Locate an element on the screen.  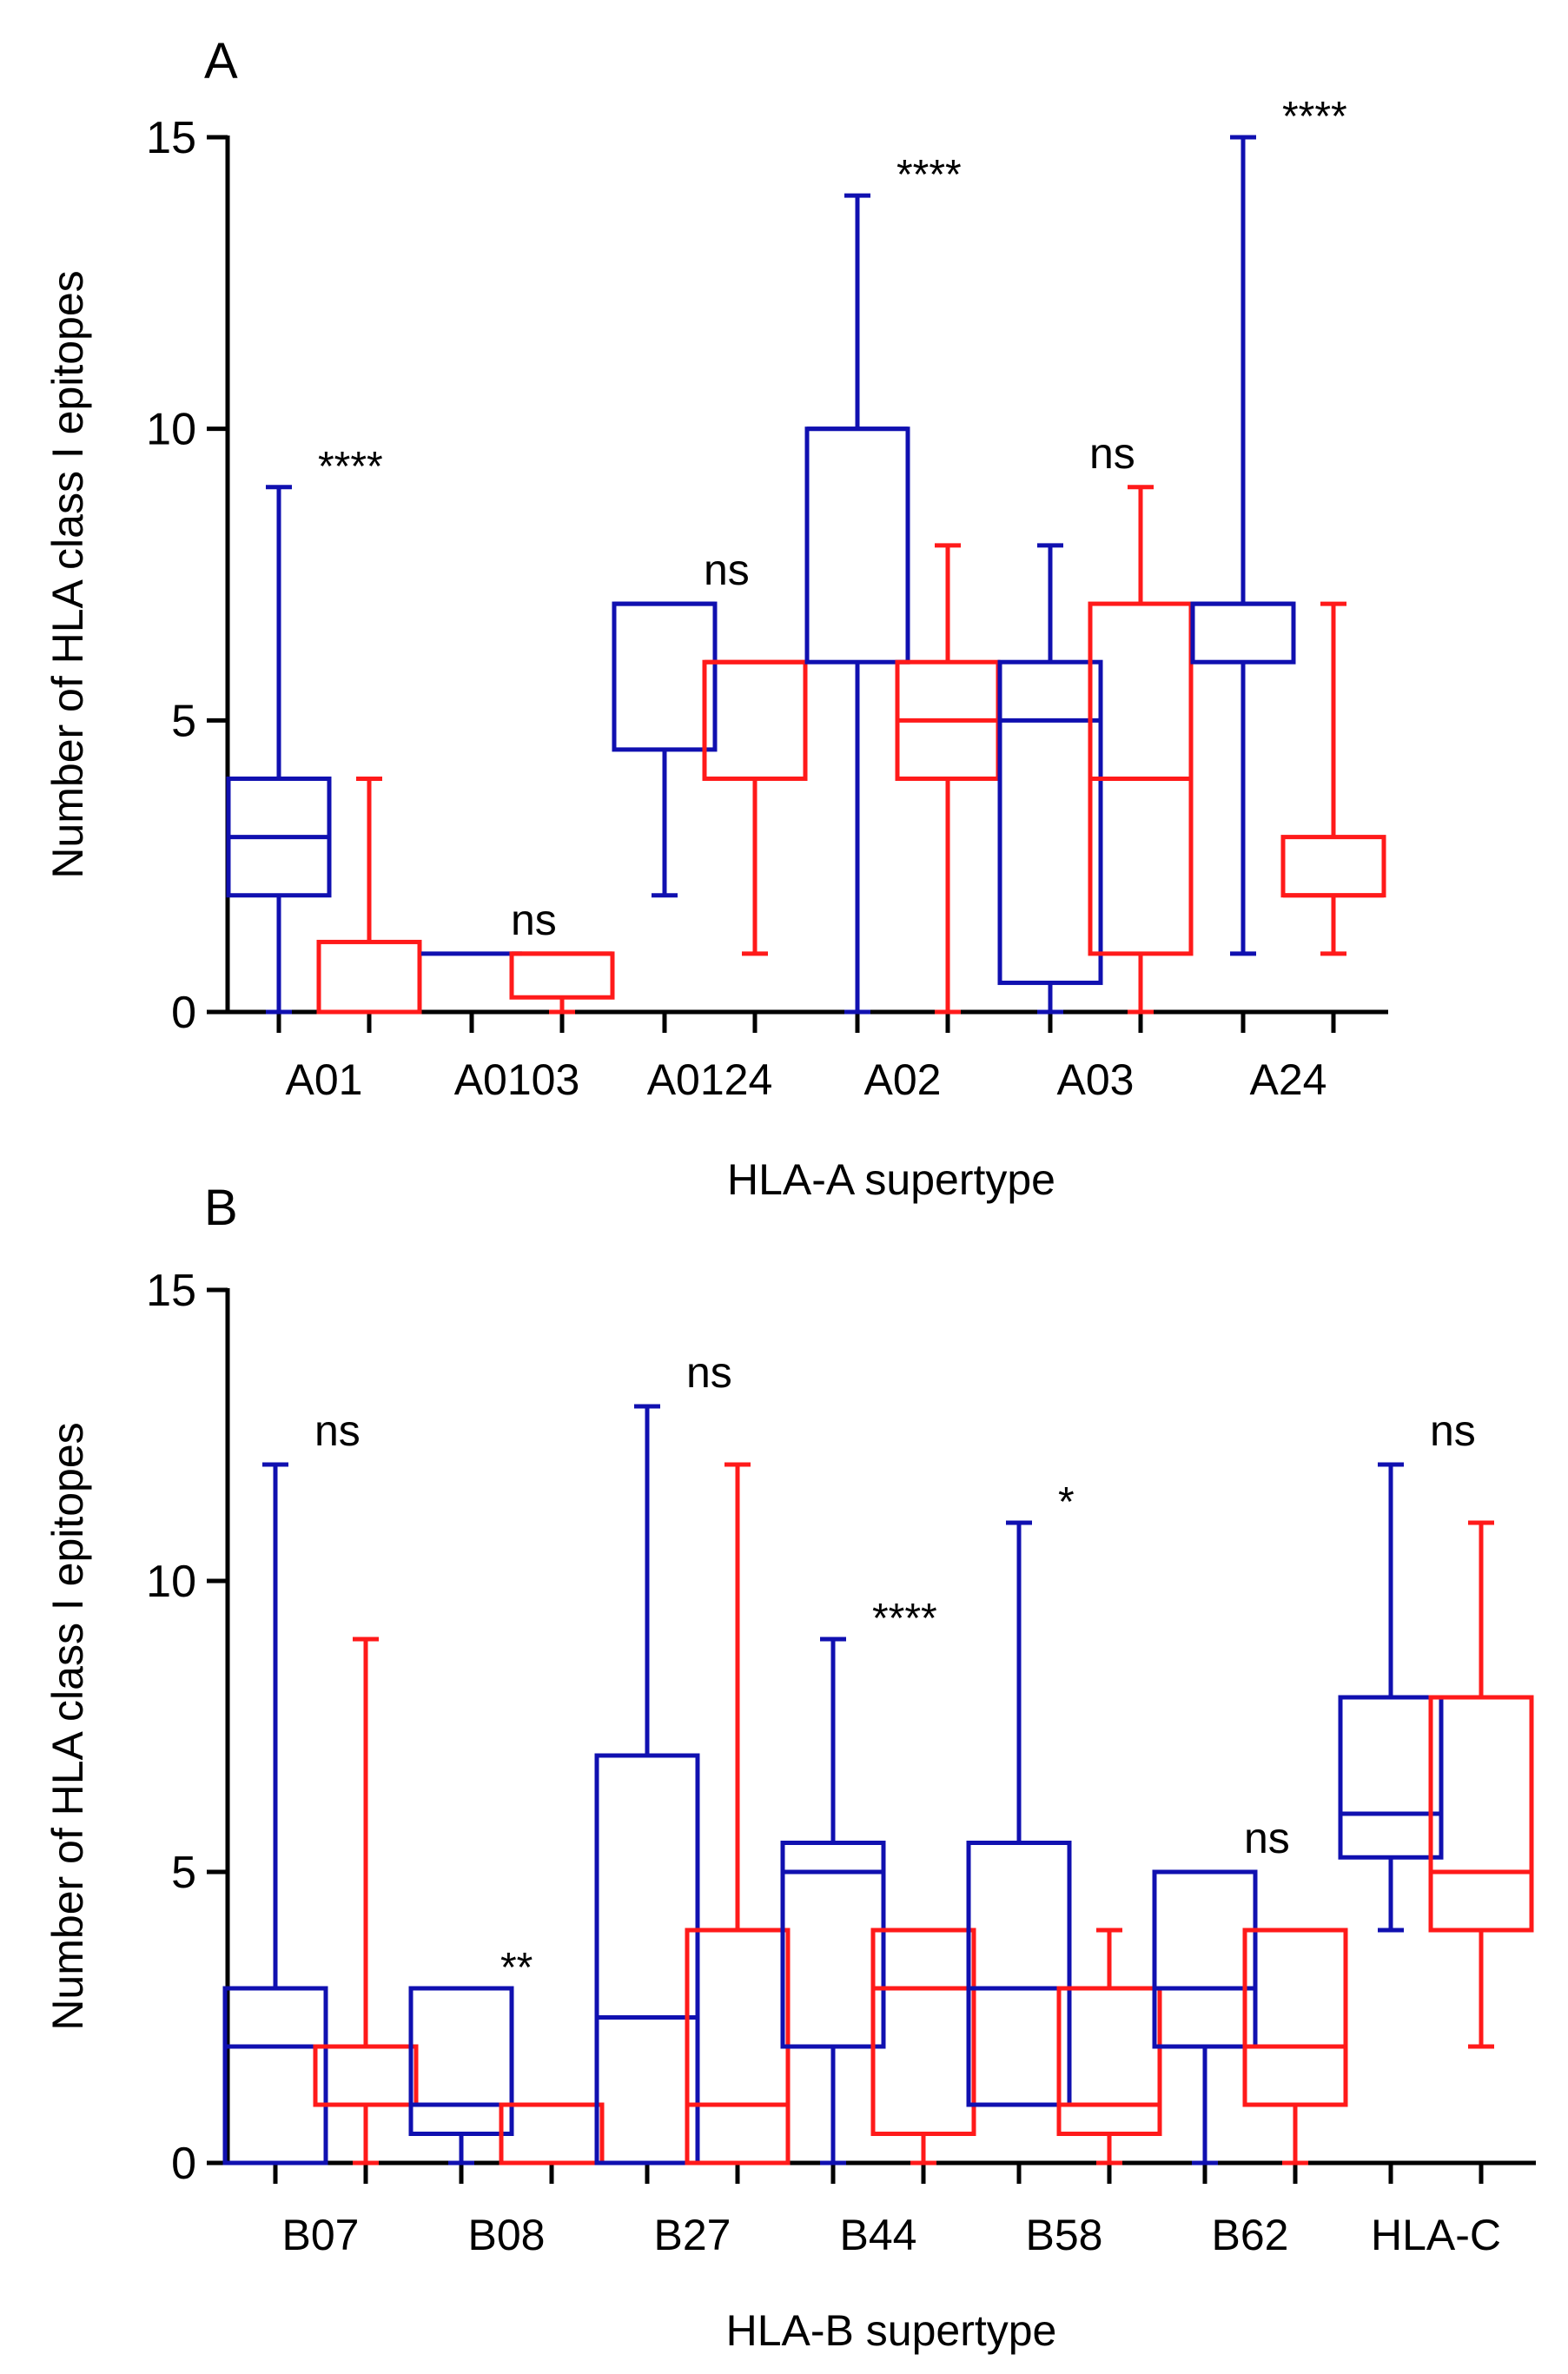
box-group2-a03 is located at coordinates (1141, 750).